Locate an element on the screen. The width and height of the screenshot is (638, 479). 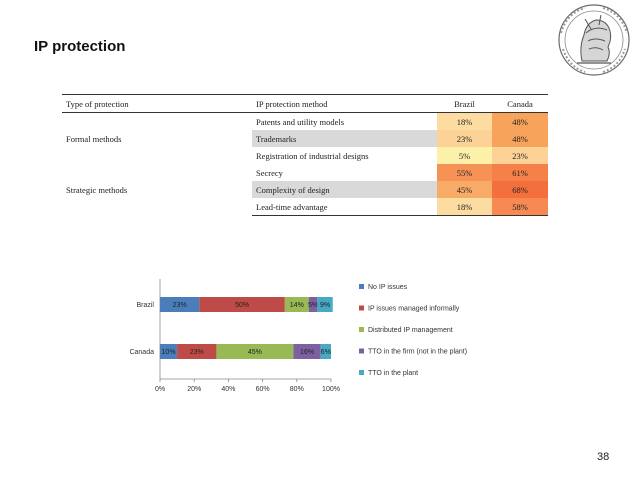
x-tick-label: 80% is located at coordinates (297, 389).